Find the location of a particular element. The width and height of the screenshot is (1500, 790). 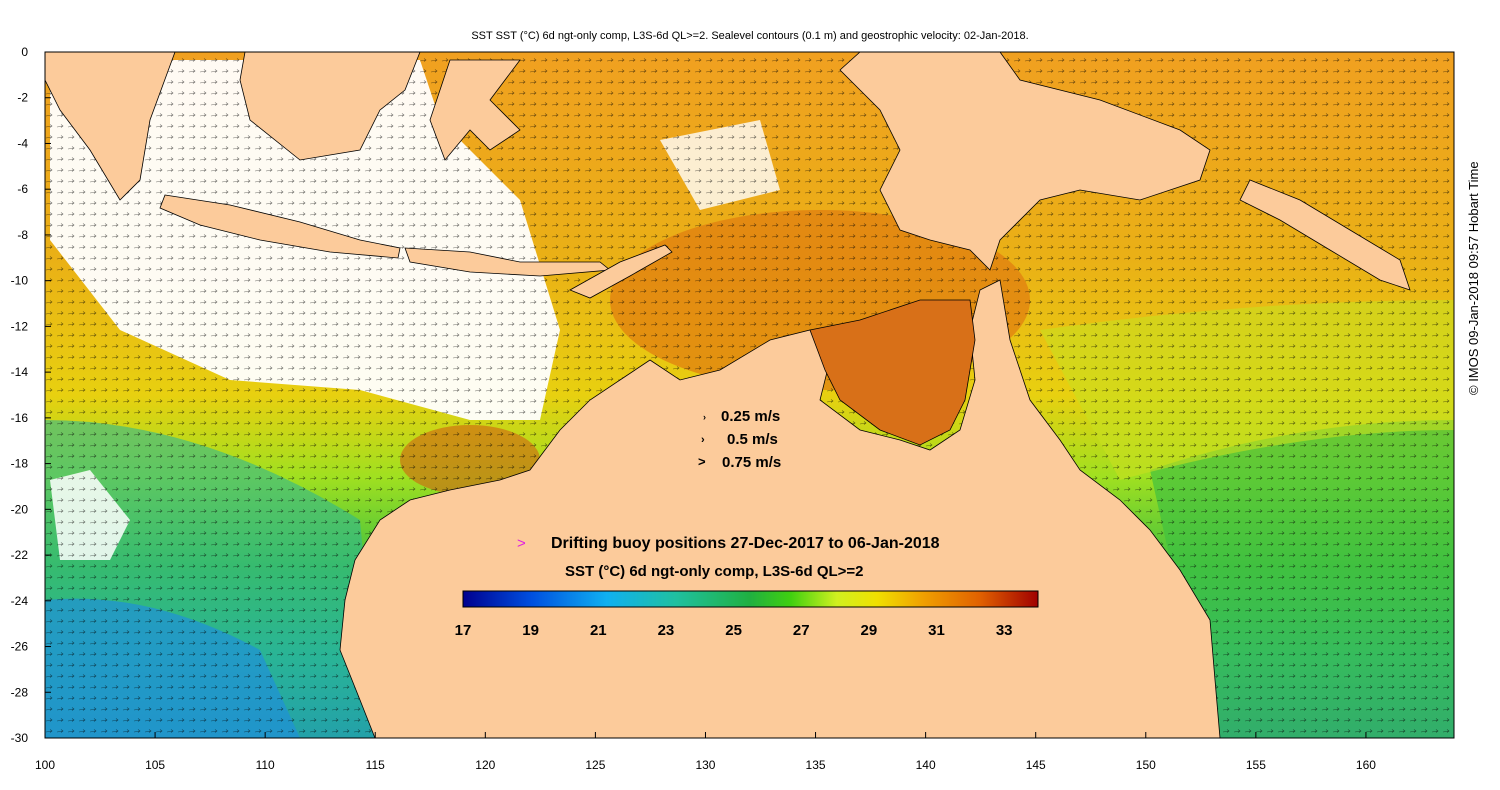

colorbar-labels: 17 19 21 23 25 27 29 31 33 is located at coordinates (734, 630).